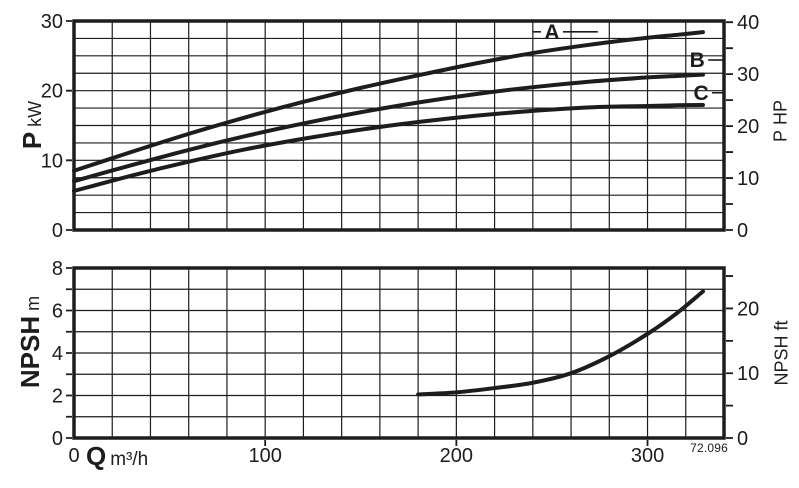 This screenshot has height=488, width=799. I want to click on y-right-tick-label: 40, so click(748, 23).